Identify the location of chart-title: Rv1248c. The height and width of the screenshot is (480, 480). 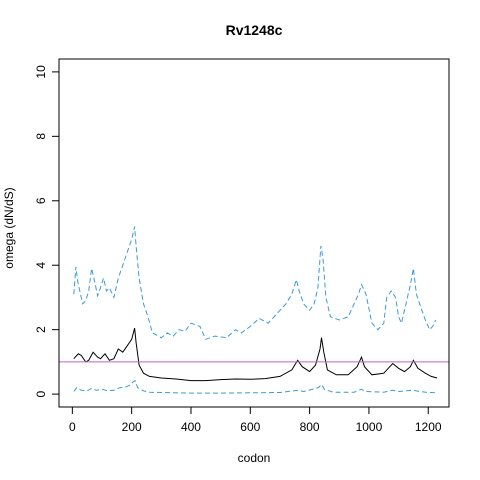
(254, 30).